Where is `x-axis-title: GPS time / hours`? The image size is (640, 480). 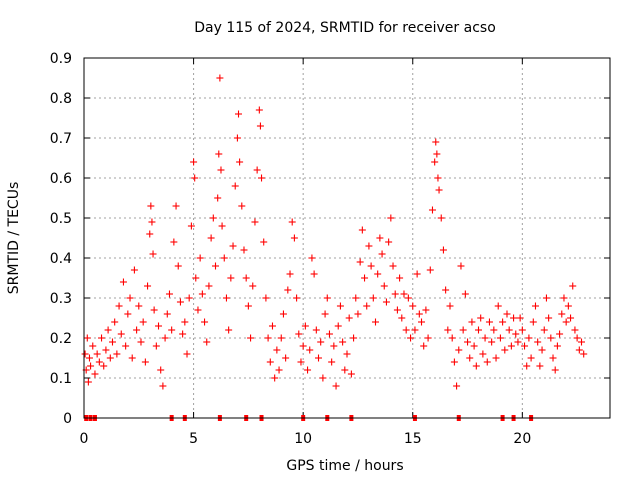 x-axis-title: GPS time / hours is located at coordinates (344, 466).